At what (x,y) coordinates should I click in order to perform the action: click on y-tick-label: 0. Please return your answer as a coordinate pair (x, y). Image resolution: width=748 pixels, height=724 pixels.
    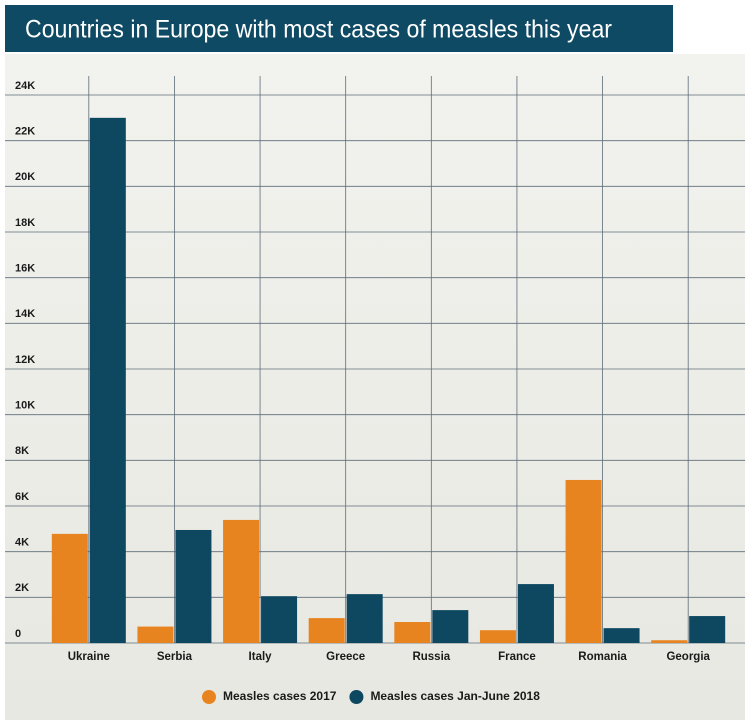
    Looking at the image, I should click on (18, 634).